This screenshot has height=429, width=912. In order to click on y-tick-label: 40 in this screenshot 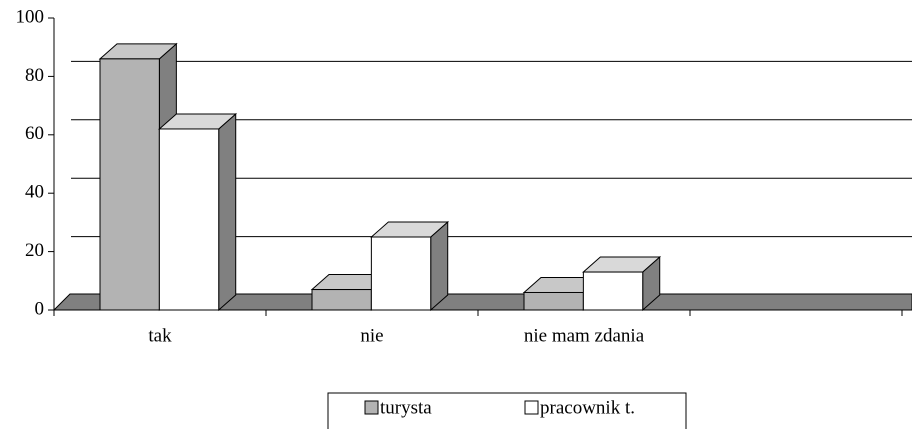, I will do `click(34, 192)`.